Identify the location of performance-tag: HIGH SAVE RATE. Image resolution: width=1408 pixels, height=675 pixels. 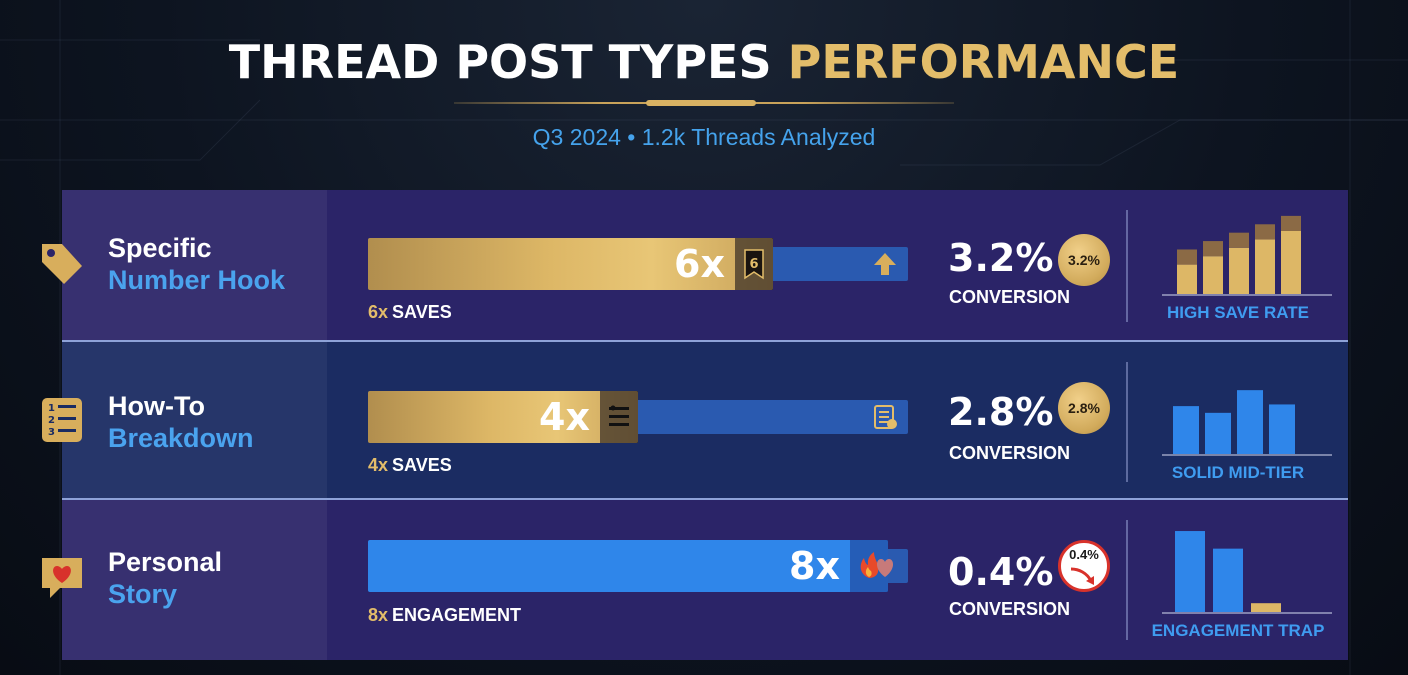
(1238, 312).